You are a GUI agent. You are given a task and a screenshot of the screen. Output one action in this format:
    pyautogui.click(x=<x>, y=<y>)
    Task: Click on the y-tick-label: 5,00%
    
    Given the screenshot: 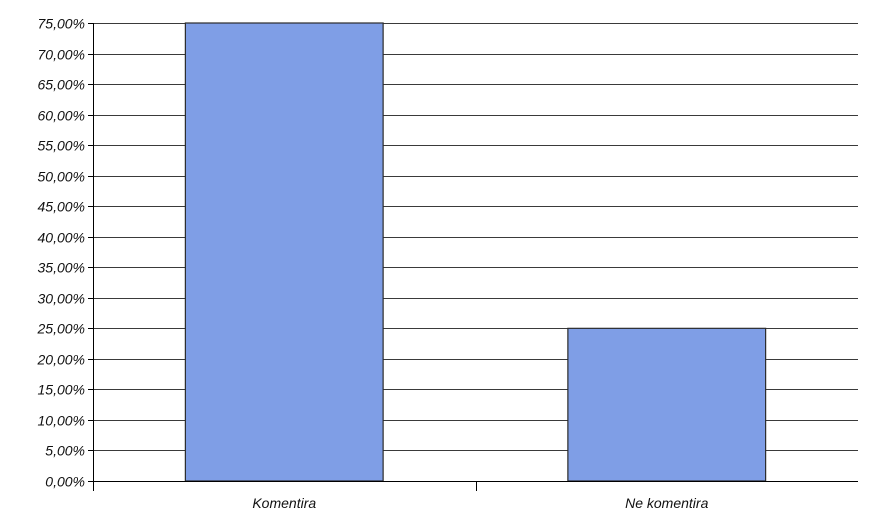 What is the action you would take?
    pyautogui.click(x=65, y=451)
    